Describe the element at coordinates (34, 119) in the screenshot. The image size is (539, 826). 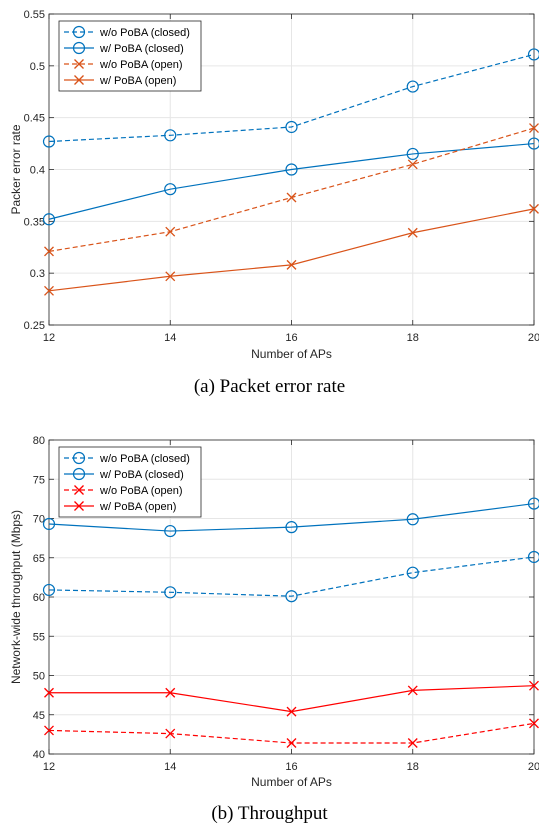
I see `y-tick-label: 0.45` at that location.